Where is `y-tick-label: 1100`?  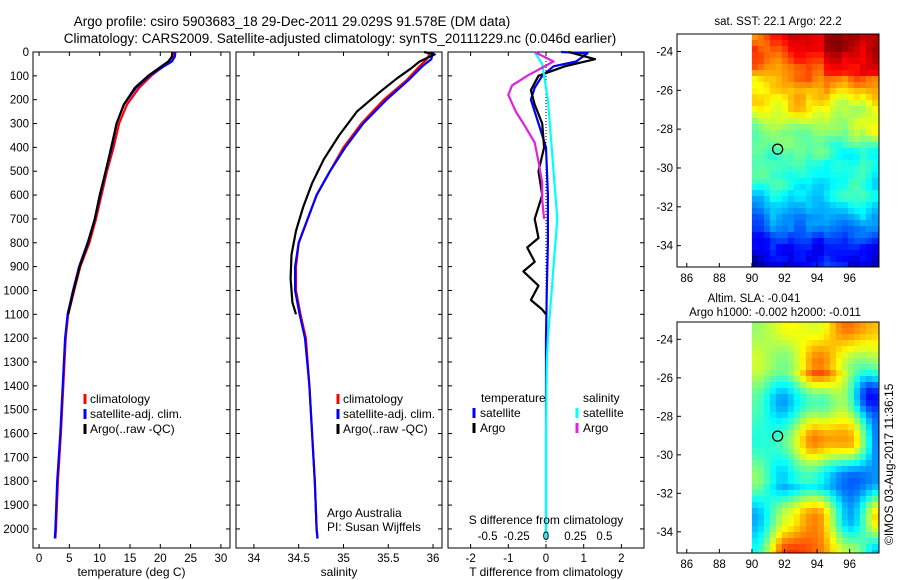
y-tick-label: 1100 is located at coordinates (16, 315).